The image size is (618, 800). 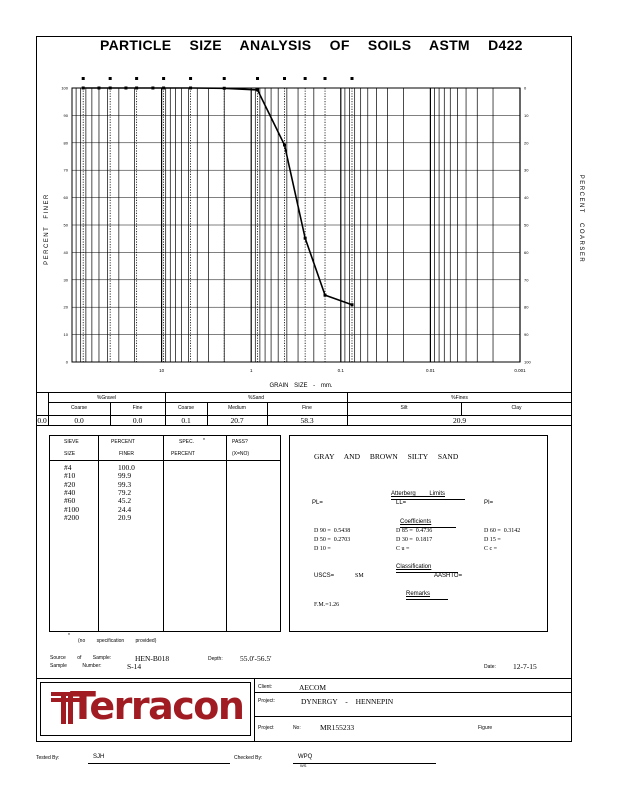 I want to click on pi-label: PI=, so click(x=489, y=503).